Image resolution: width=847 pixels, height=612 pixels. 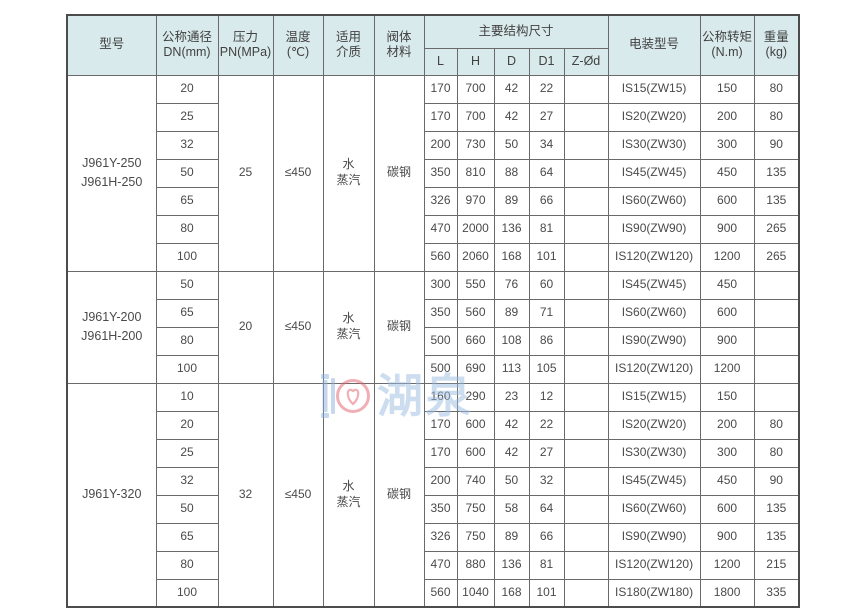 I want to click on cell-h: 740, so click(x=475, y=481).